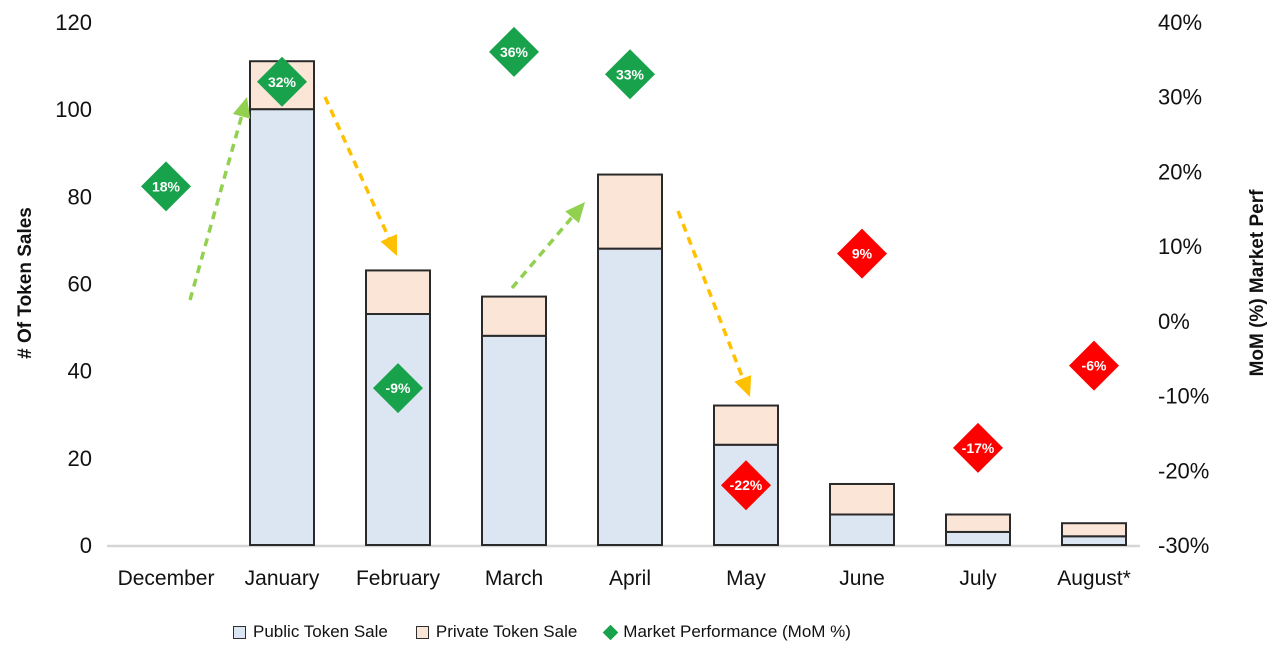  I want to click on marker-label: 33%, so click(630, 74).